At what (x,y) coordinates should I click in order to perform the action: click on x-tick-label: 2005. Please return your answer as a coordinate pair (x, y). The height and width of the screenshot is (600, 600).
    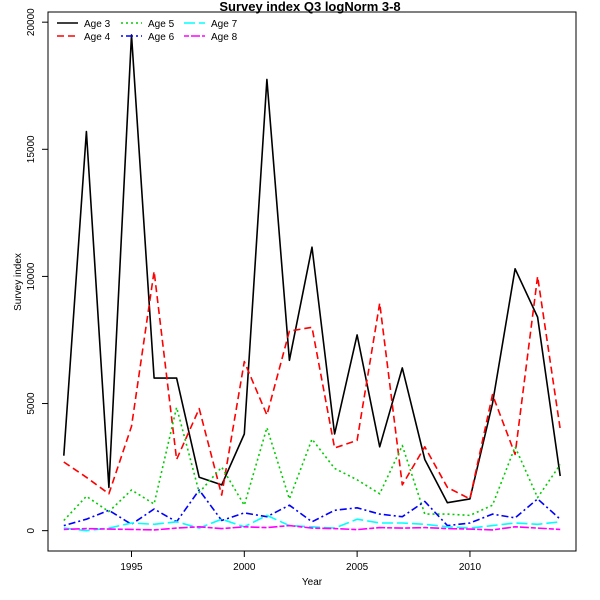
    Looking at the image, I should click on (357, 567).